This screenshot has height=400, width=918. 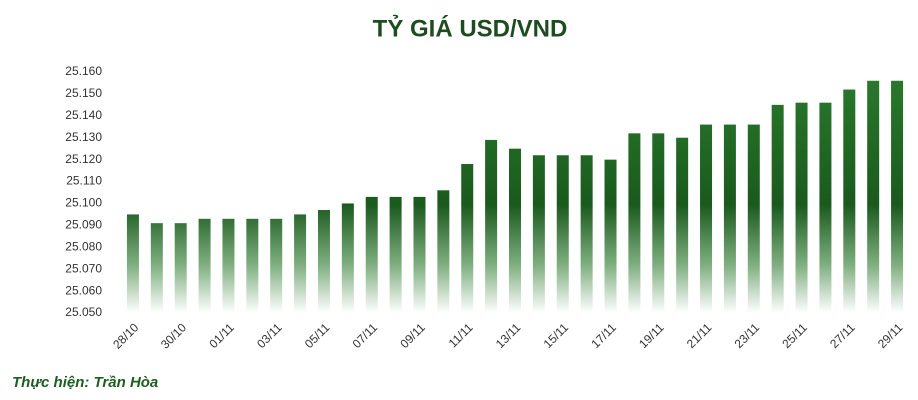 What do you see at coordinates (651, 335) in the screenshot?
I see `x-tick-label: 19/11` at bounding box center [651, 335].